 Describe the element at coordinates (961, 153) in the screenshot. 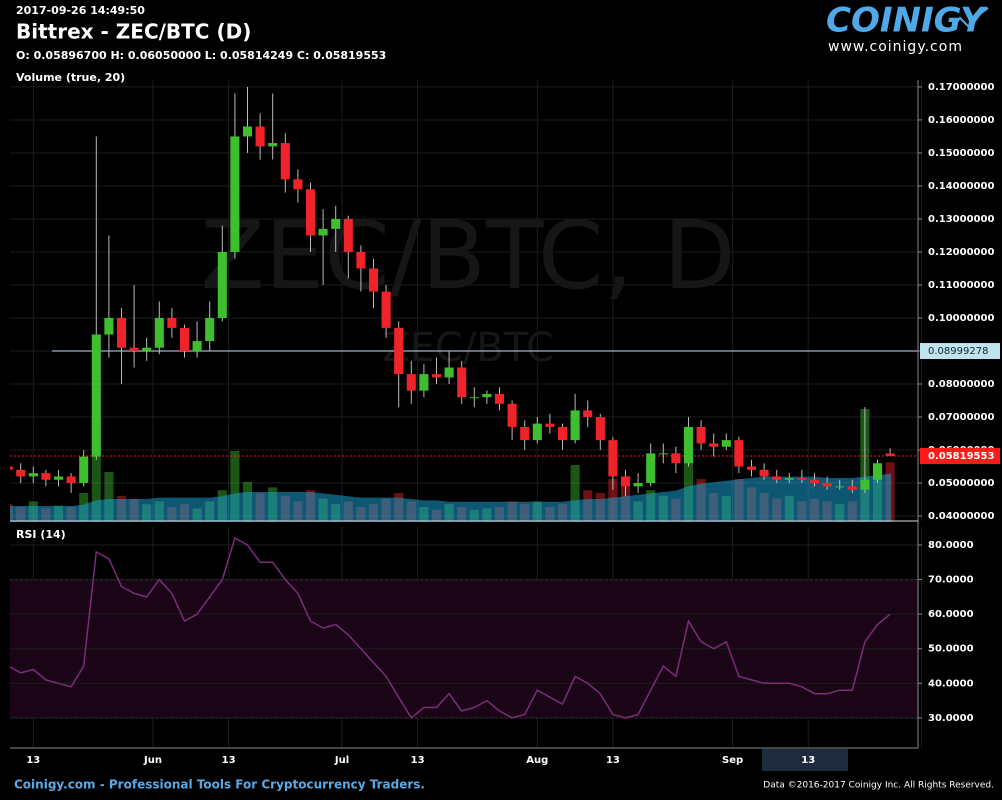

I see `y-tick-label: 0.15000000` at that location.